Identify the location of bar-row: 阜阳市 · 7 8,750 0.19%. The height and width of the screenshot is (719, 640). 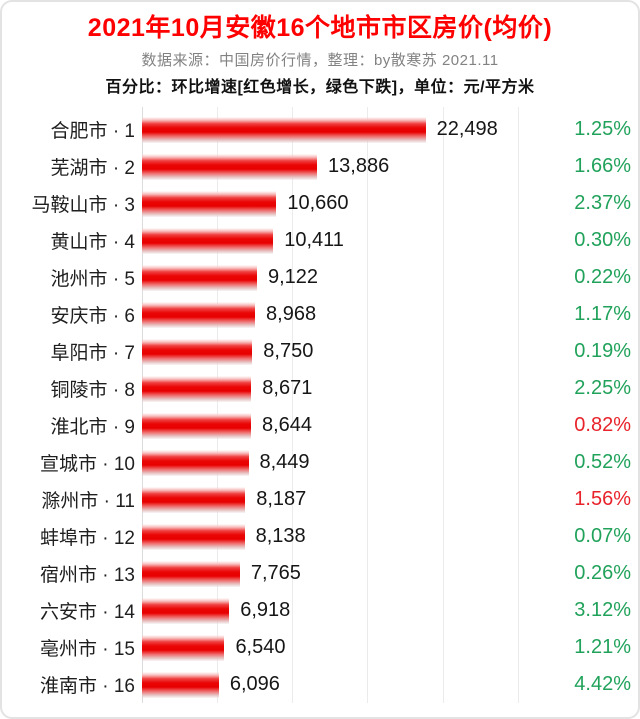
(320, 351).